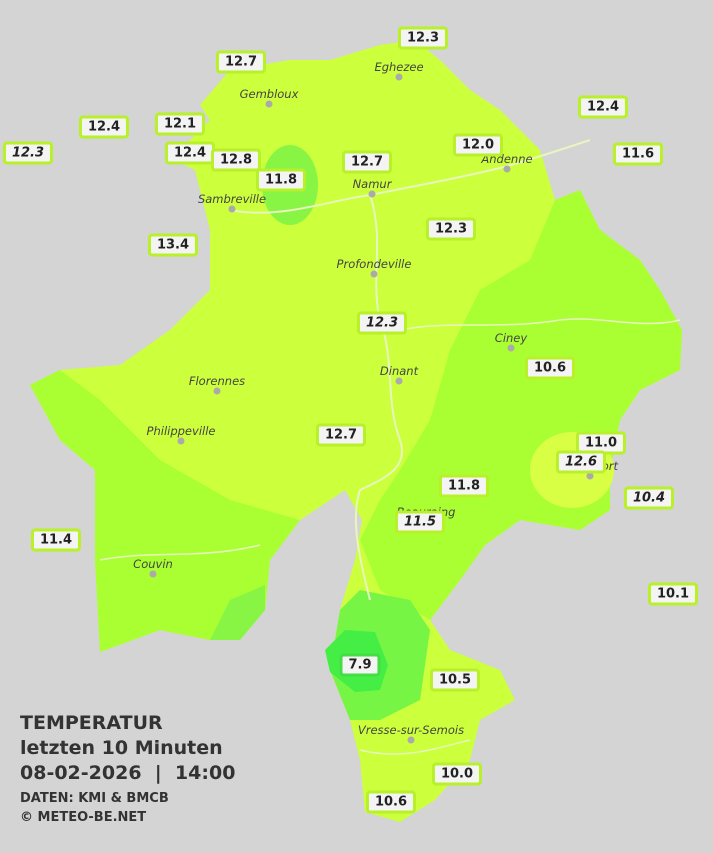 This screenshot has width=713, height=853. I want to click on station-value: 12.6, so click(581, 462).